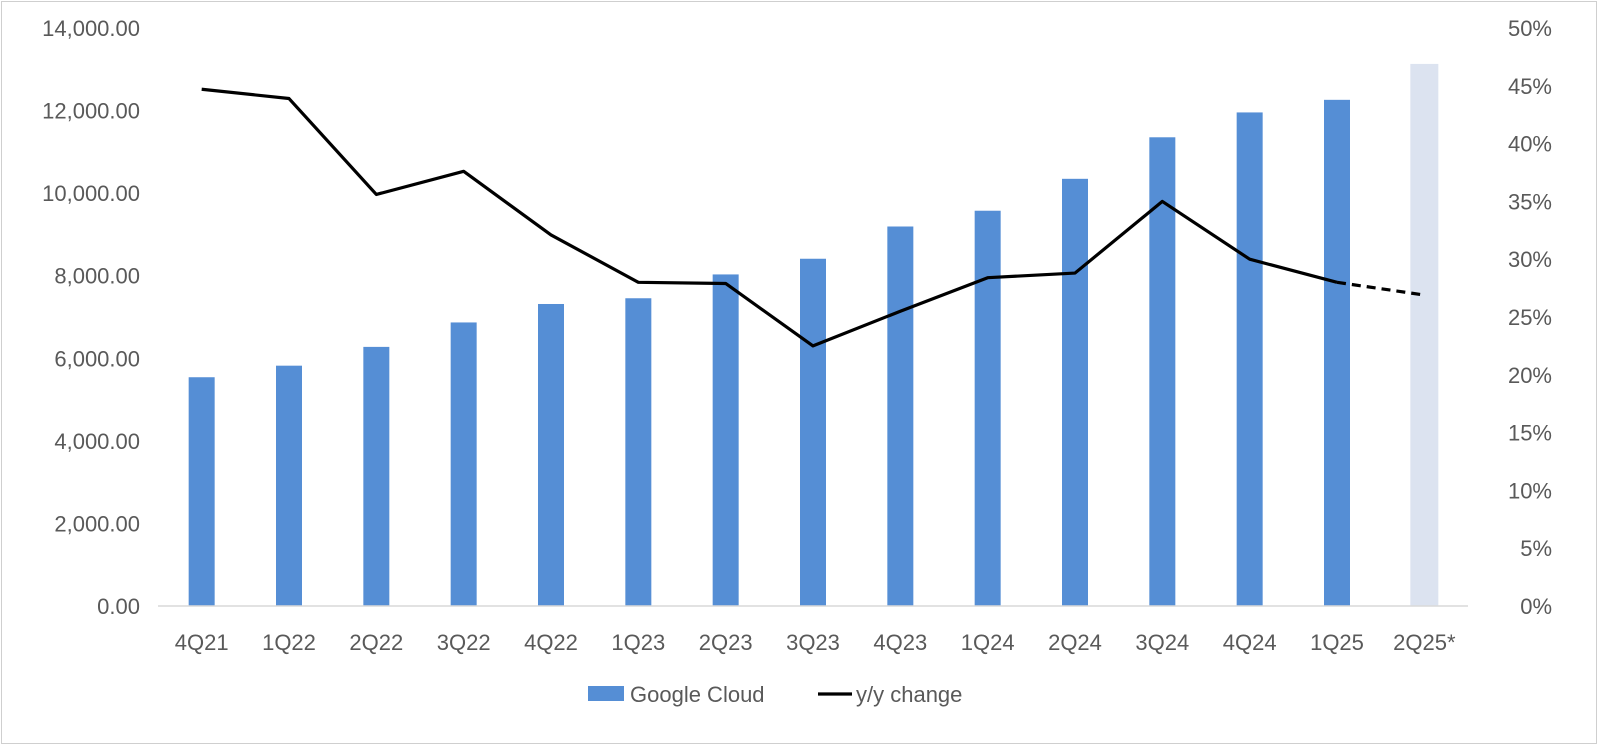  I want to click on y-right-tick-label: 35%, so click(1530, 201).